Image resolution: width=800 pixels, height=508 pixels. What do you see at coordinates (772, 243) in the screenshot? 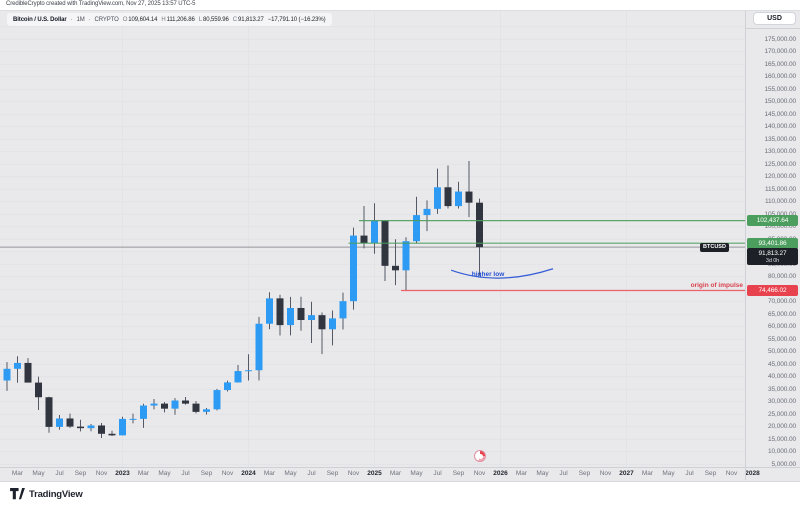
I see `price-label-lower-level: 93,401.86` at bounding box center [772, 243].